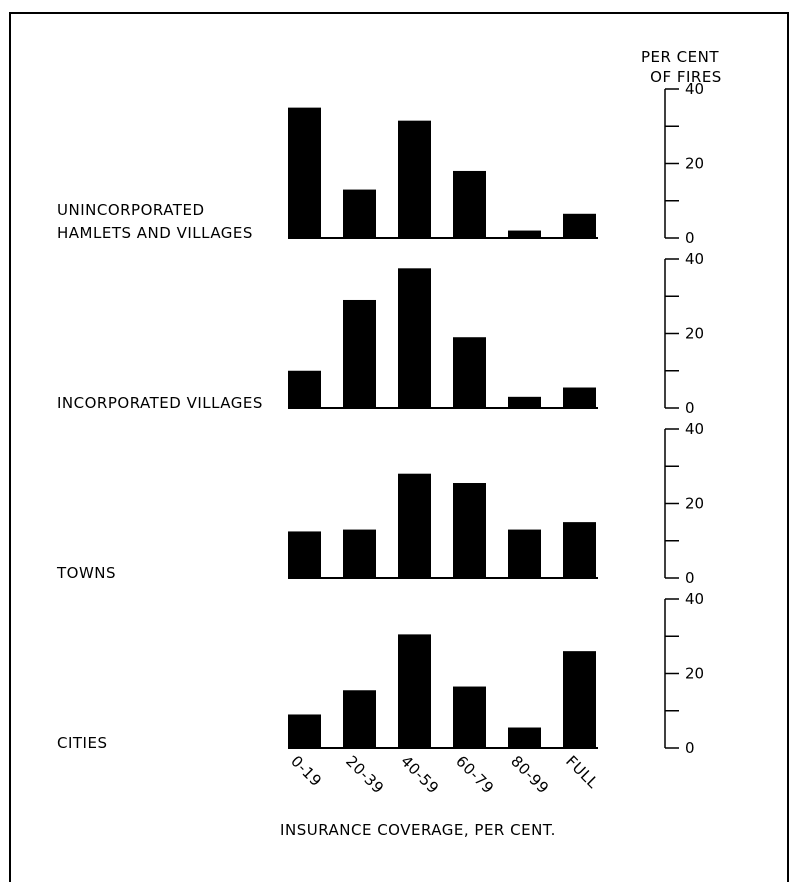  What do you see at coordinates (474, 774) in the screenshot?
I see `x-tick-label: 60-79` at bounding box center [474, 774].